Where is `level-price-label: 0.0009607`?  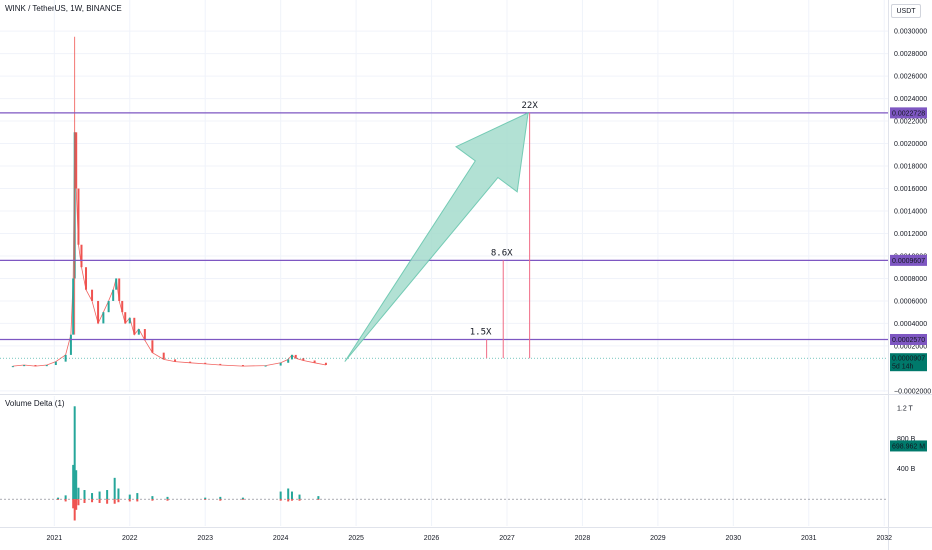 level-price-label: 0.0009607 is located at coordinates (908, 261).